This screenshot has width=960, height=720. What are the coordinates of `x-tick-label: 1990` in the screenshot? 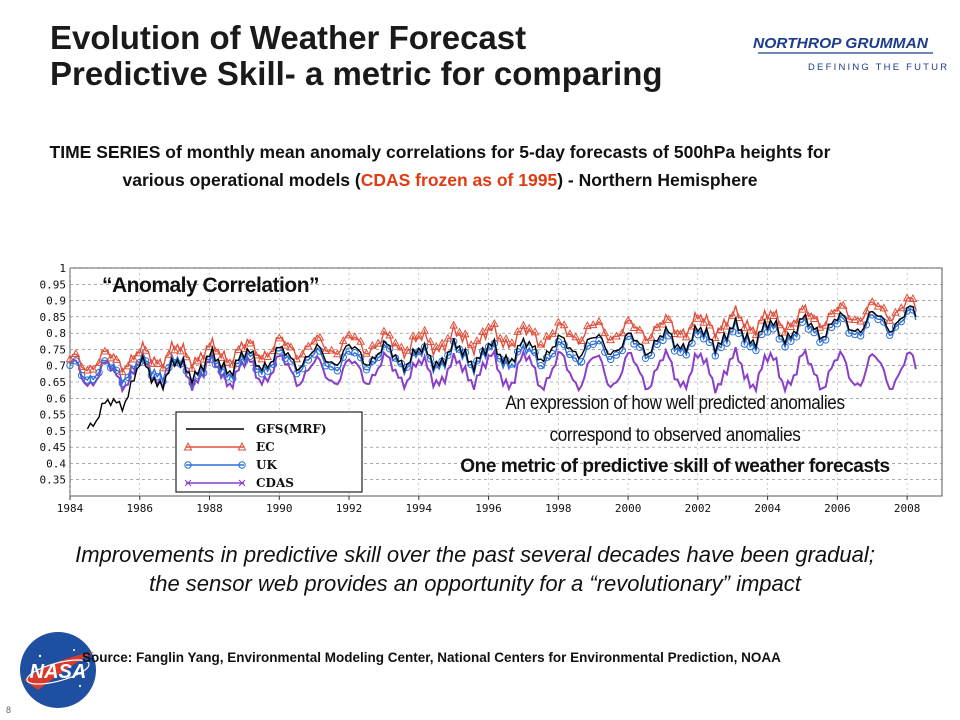 It's located at (279, 508).